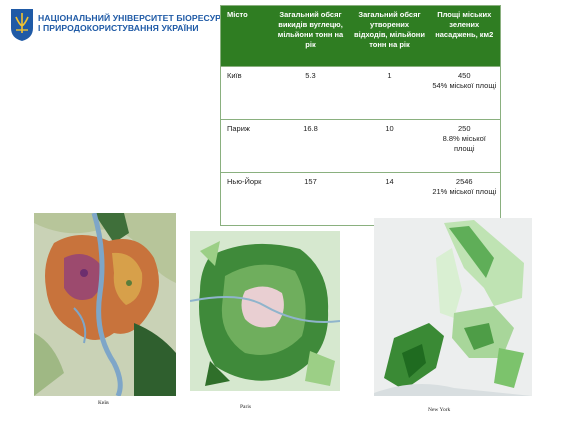 Image resolution: width=568 pixels, height=422 pixels. I want to click on table-row: Київ 5.3 1 450 54% міської площі, so click(360, 93).